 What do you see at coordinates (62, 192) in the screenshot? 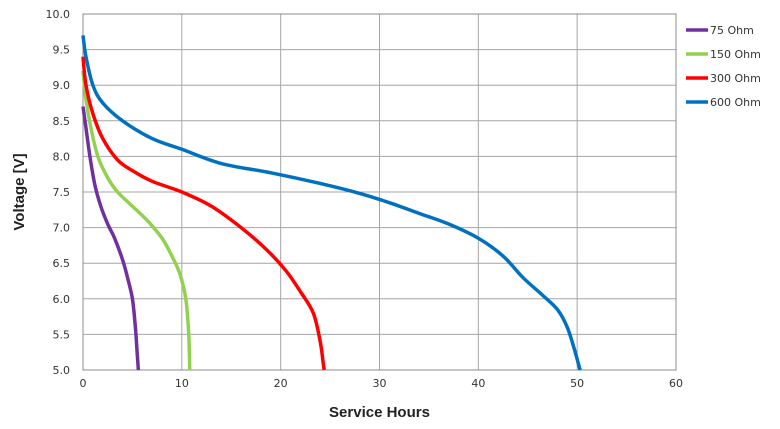
I see `y-tick-label: 7.5` at bounding box center [62, 192].